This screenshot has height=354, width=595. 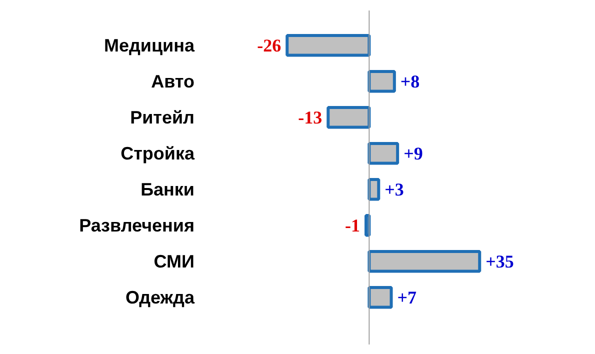 What do you see at coordinates (174, 261) in the screenshot?
I see `y-tick-label: СМИ` at bounding box center [174, 261].